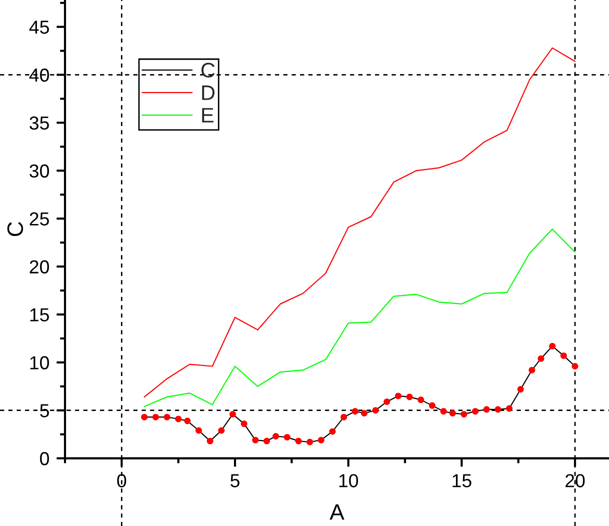  I want to click on y-tick-label: 40, so click(39, 75).